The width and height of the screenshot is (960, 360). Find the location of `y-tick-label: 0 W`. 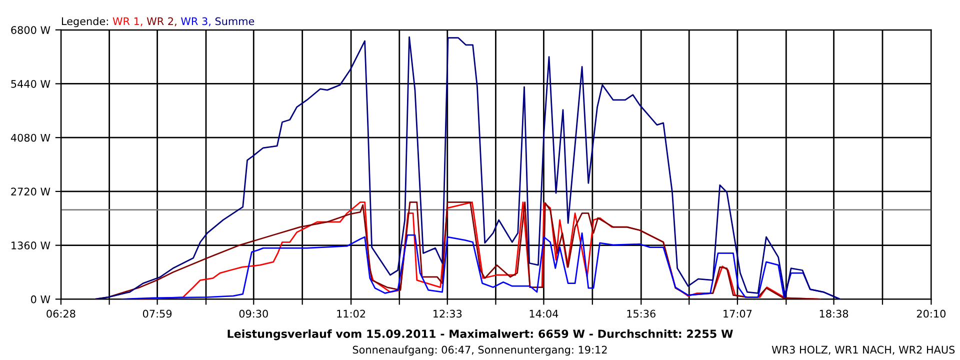

y-tick-label: 0 W is located at coordinates (40, 299).